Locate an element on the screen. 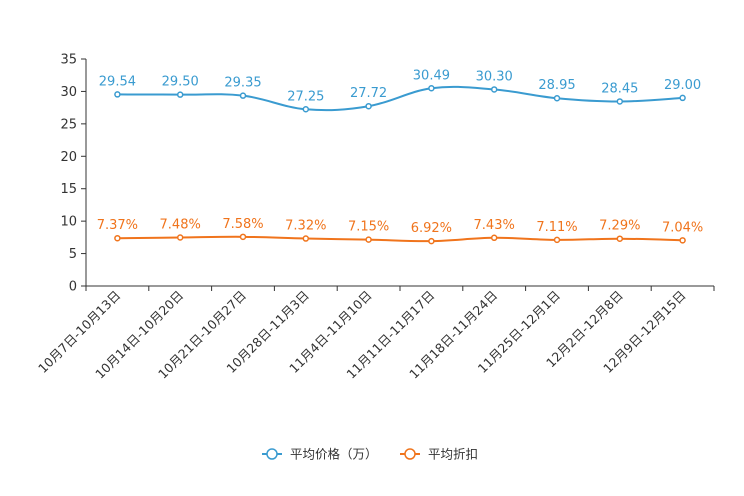 The width and height of the screenshot is (744, 496). y-tick-label: 35 is located at coordinates (68, 60).